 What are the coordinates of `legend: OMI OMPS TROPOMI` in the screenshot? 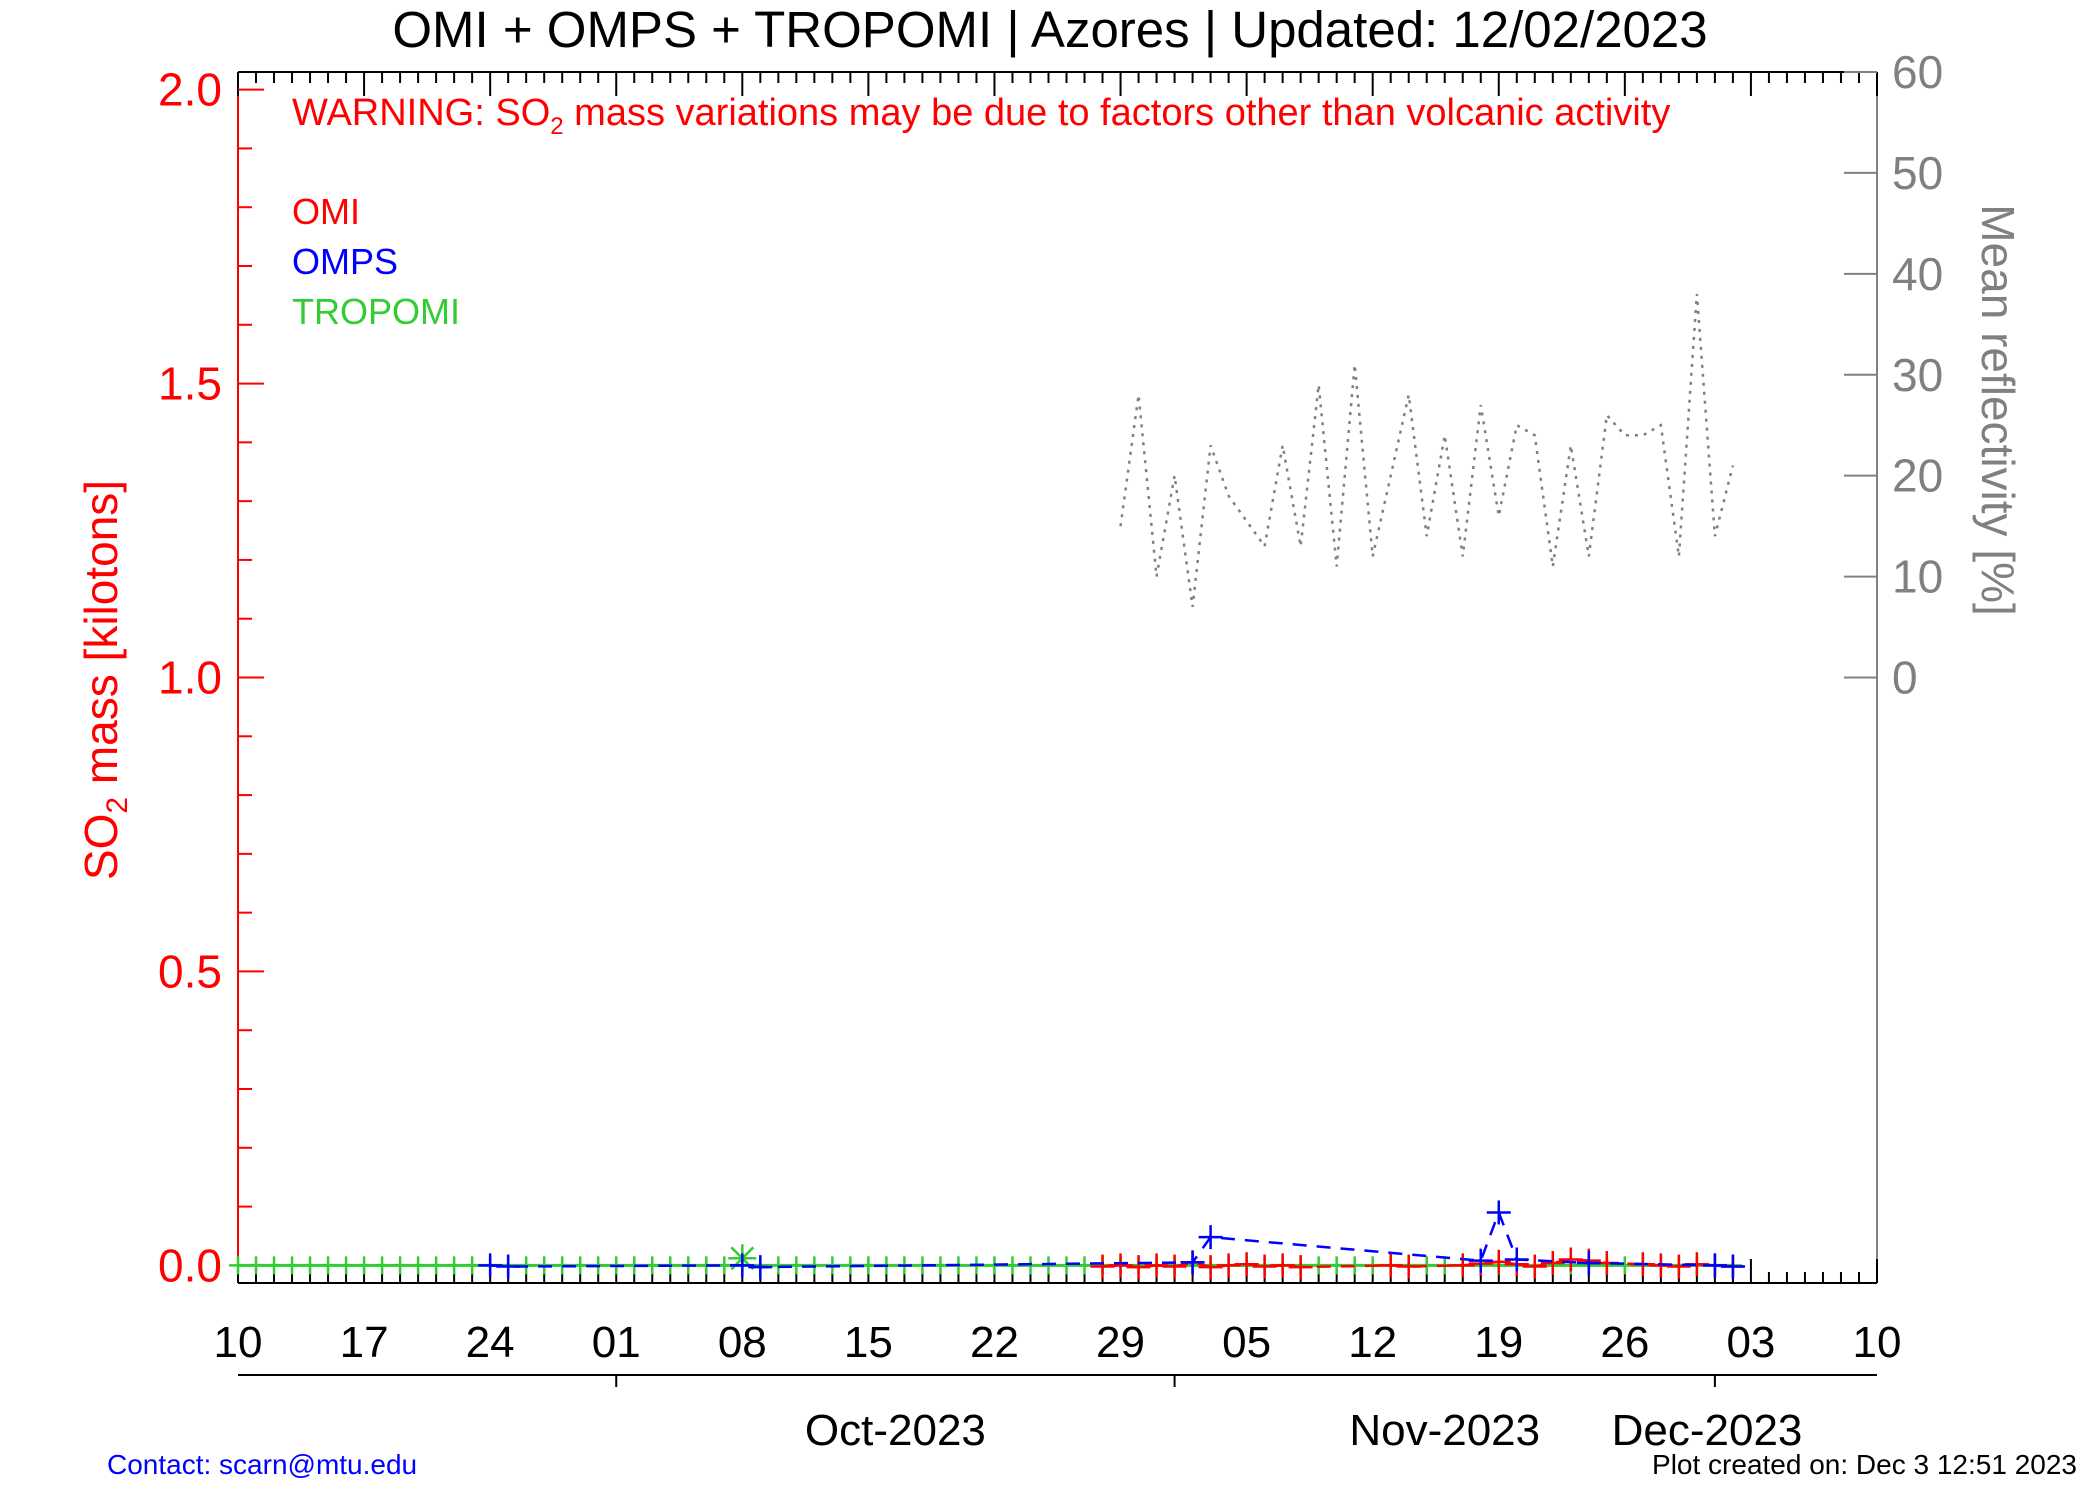 It's located at (376, 261).